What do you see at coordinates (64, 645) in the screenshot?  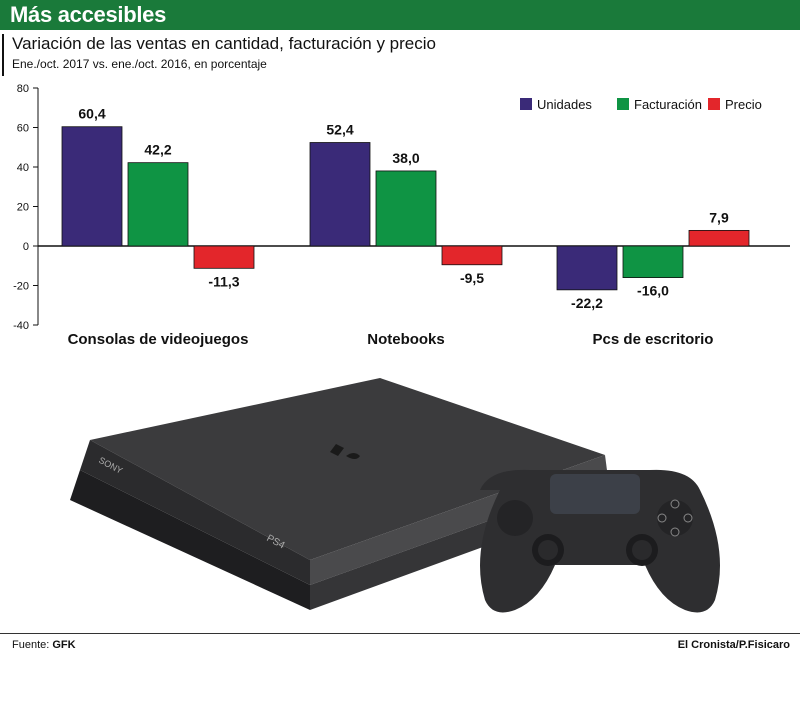 I see `source-value: GFK` at bounding box center [64, 645].